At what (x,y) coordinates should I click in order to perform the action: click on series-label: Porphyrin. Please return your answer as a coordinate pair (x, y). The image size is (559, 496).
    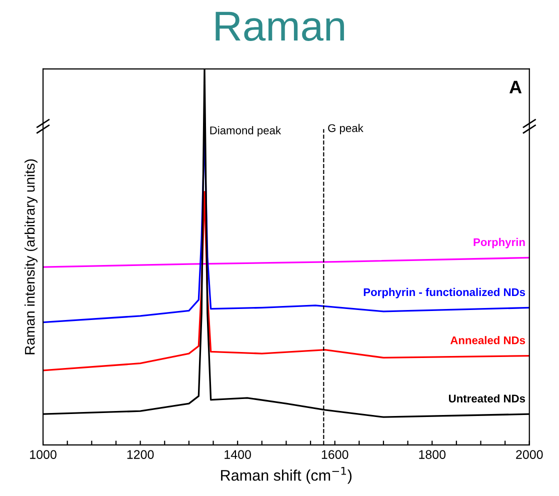
    Looking at the image, I should click on (499, 243).